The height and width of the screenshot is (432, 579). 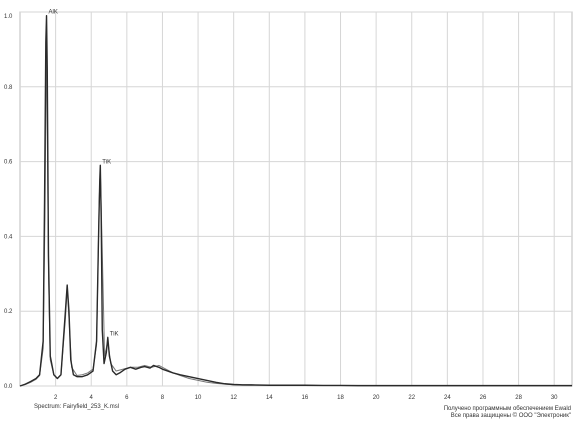 What do you see at coordinates (8, 163) in the screenshot?
I see `y-tick-label: 0.6` at bounding box center [8, 163].